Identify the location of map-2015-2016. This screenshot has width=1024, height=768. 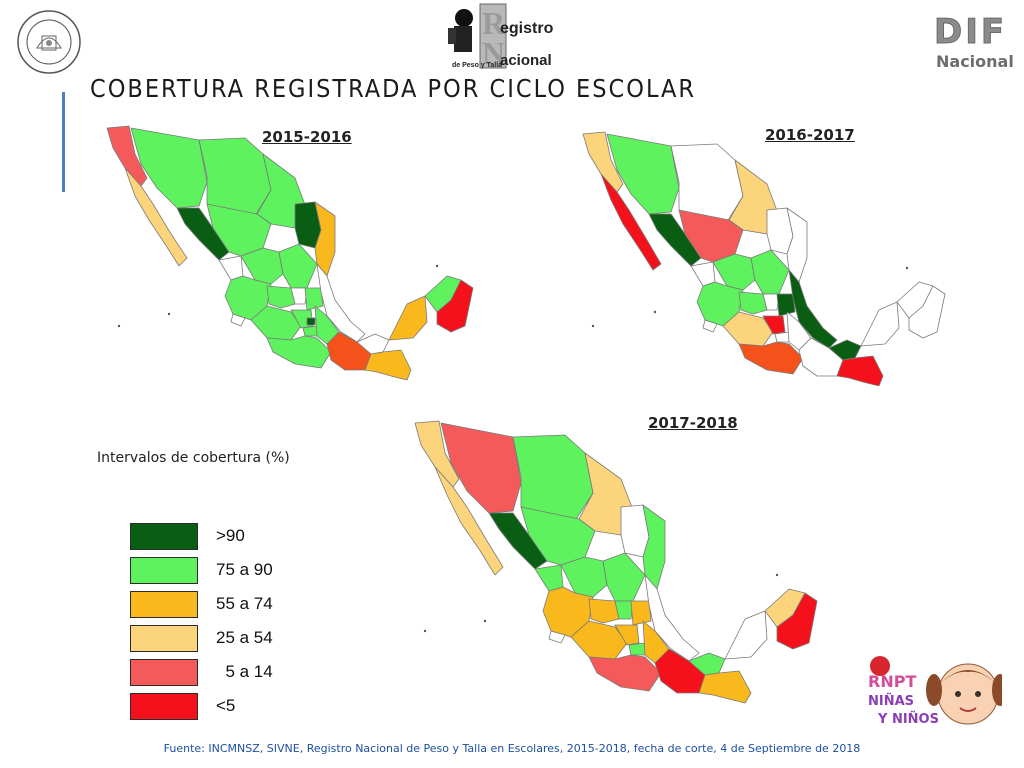
(290, 253).